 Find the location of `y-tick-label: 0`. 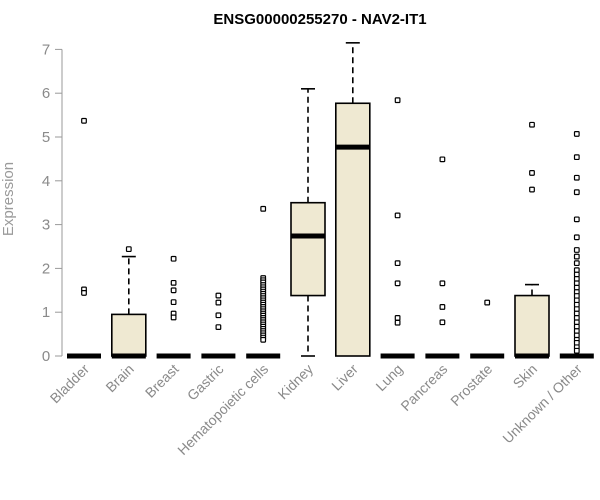

y-tick-label: 0 is located at coordinates (46, 356).